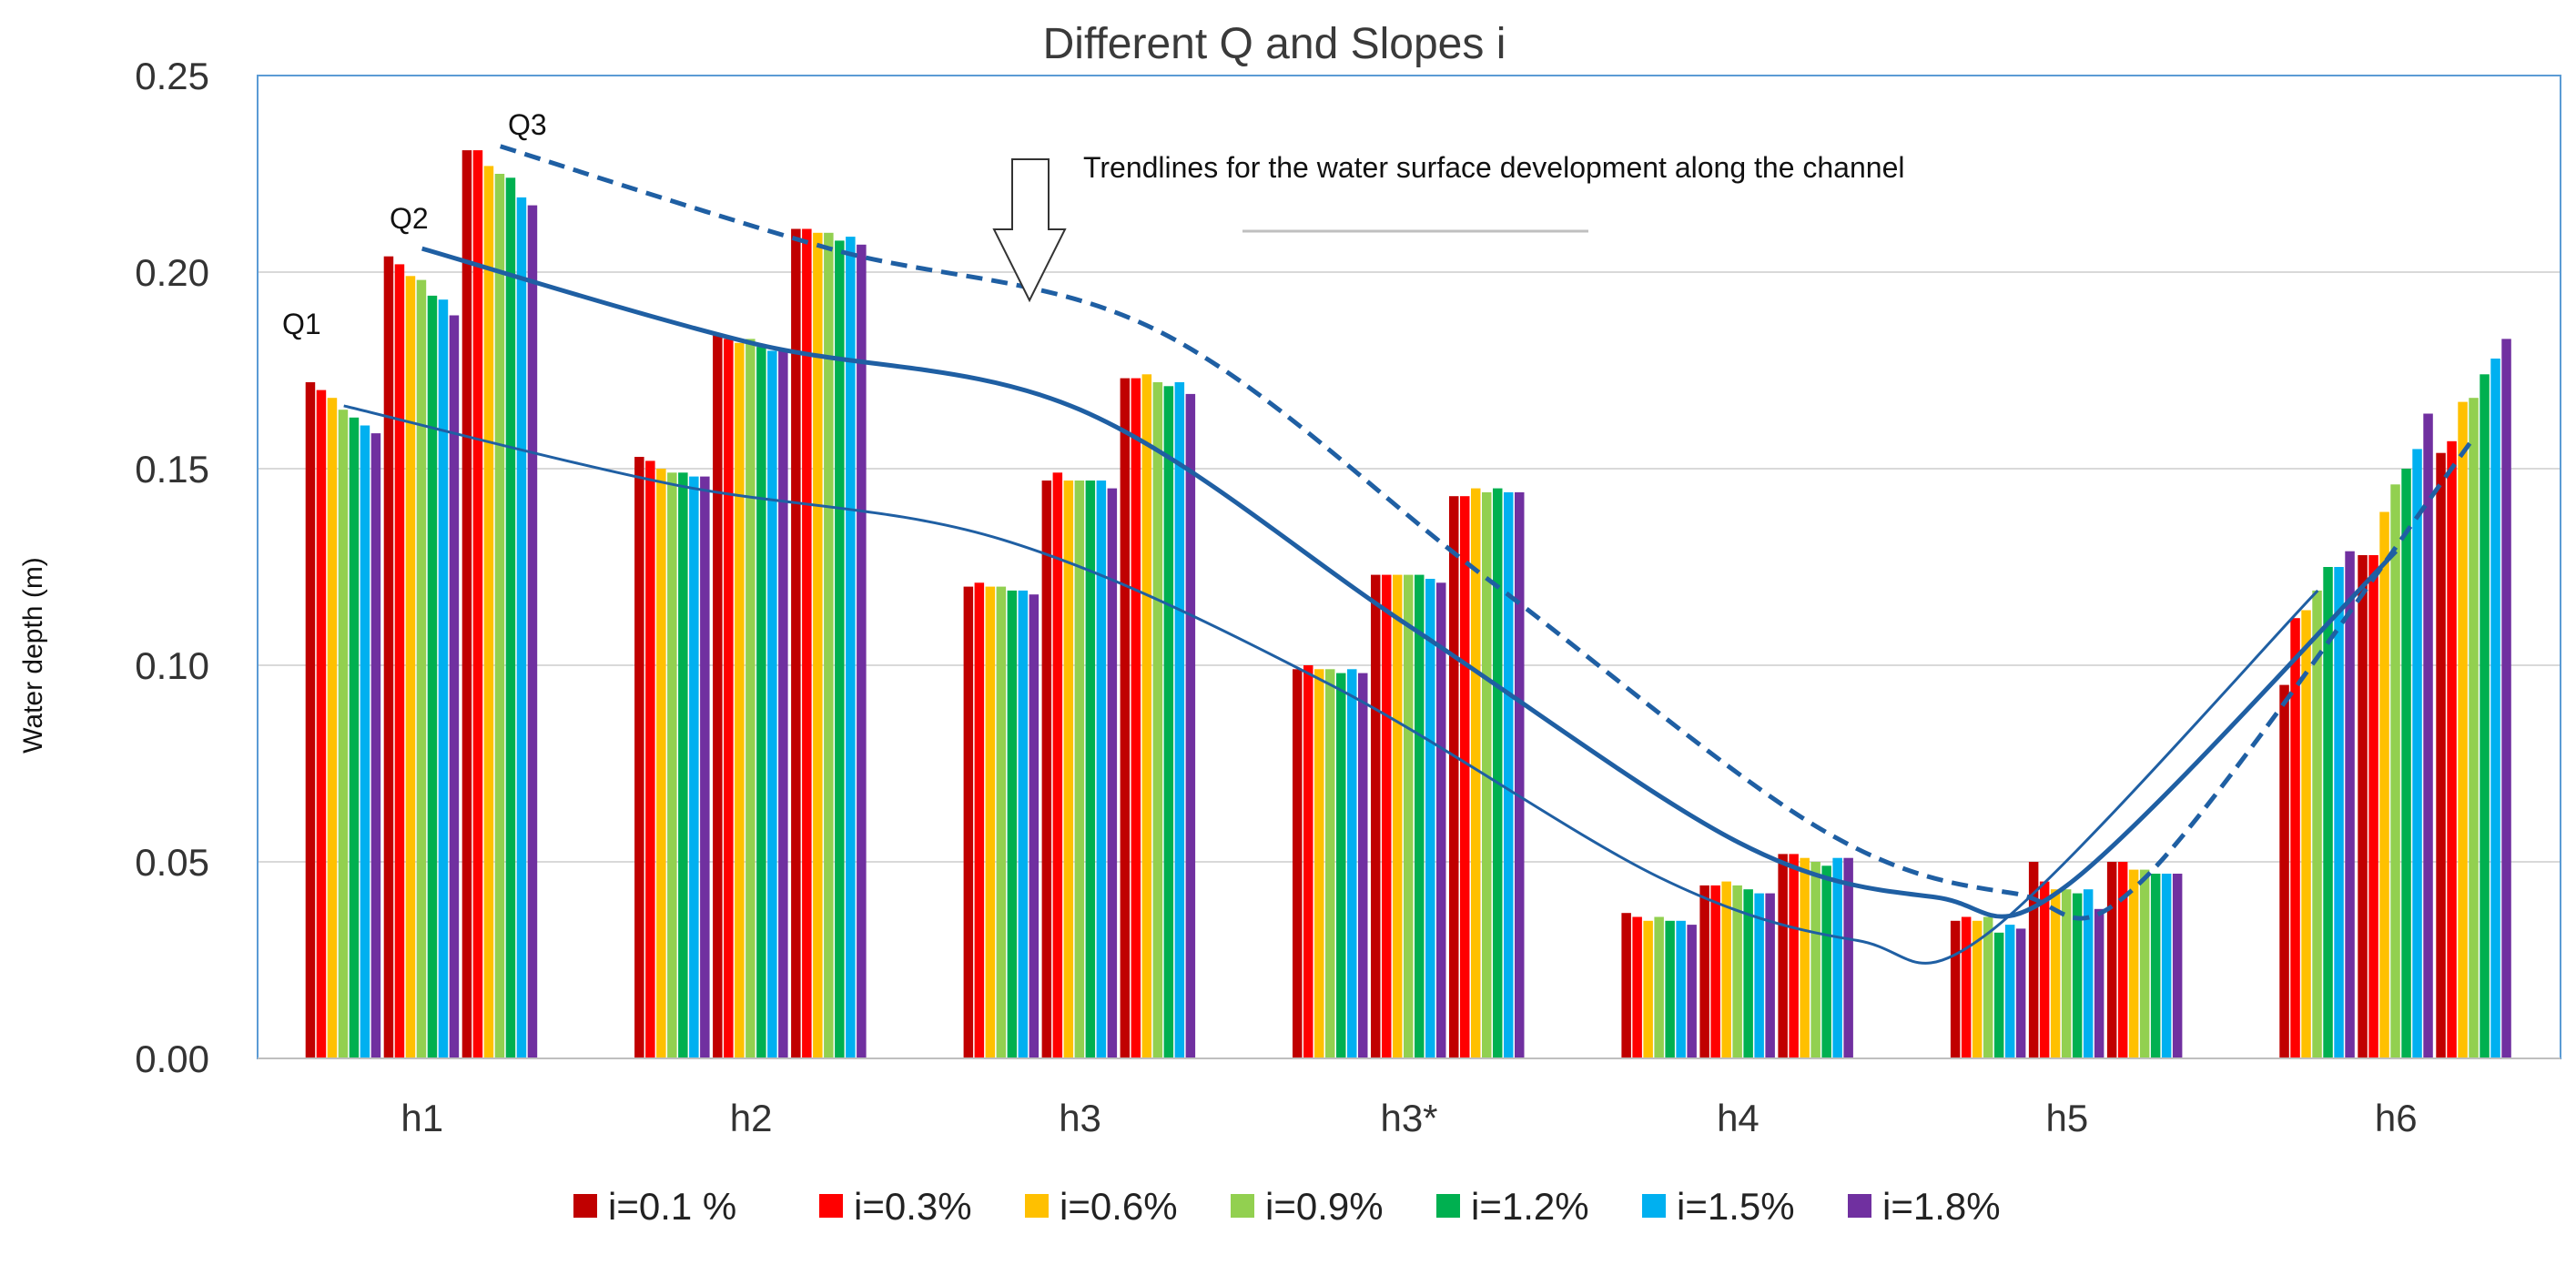  I want to click on y-tick-label: 0.00, so click(172, 1059).